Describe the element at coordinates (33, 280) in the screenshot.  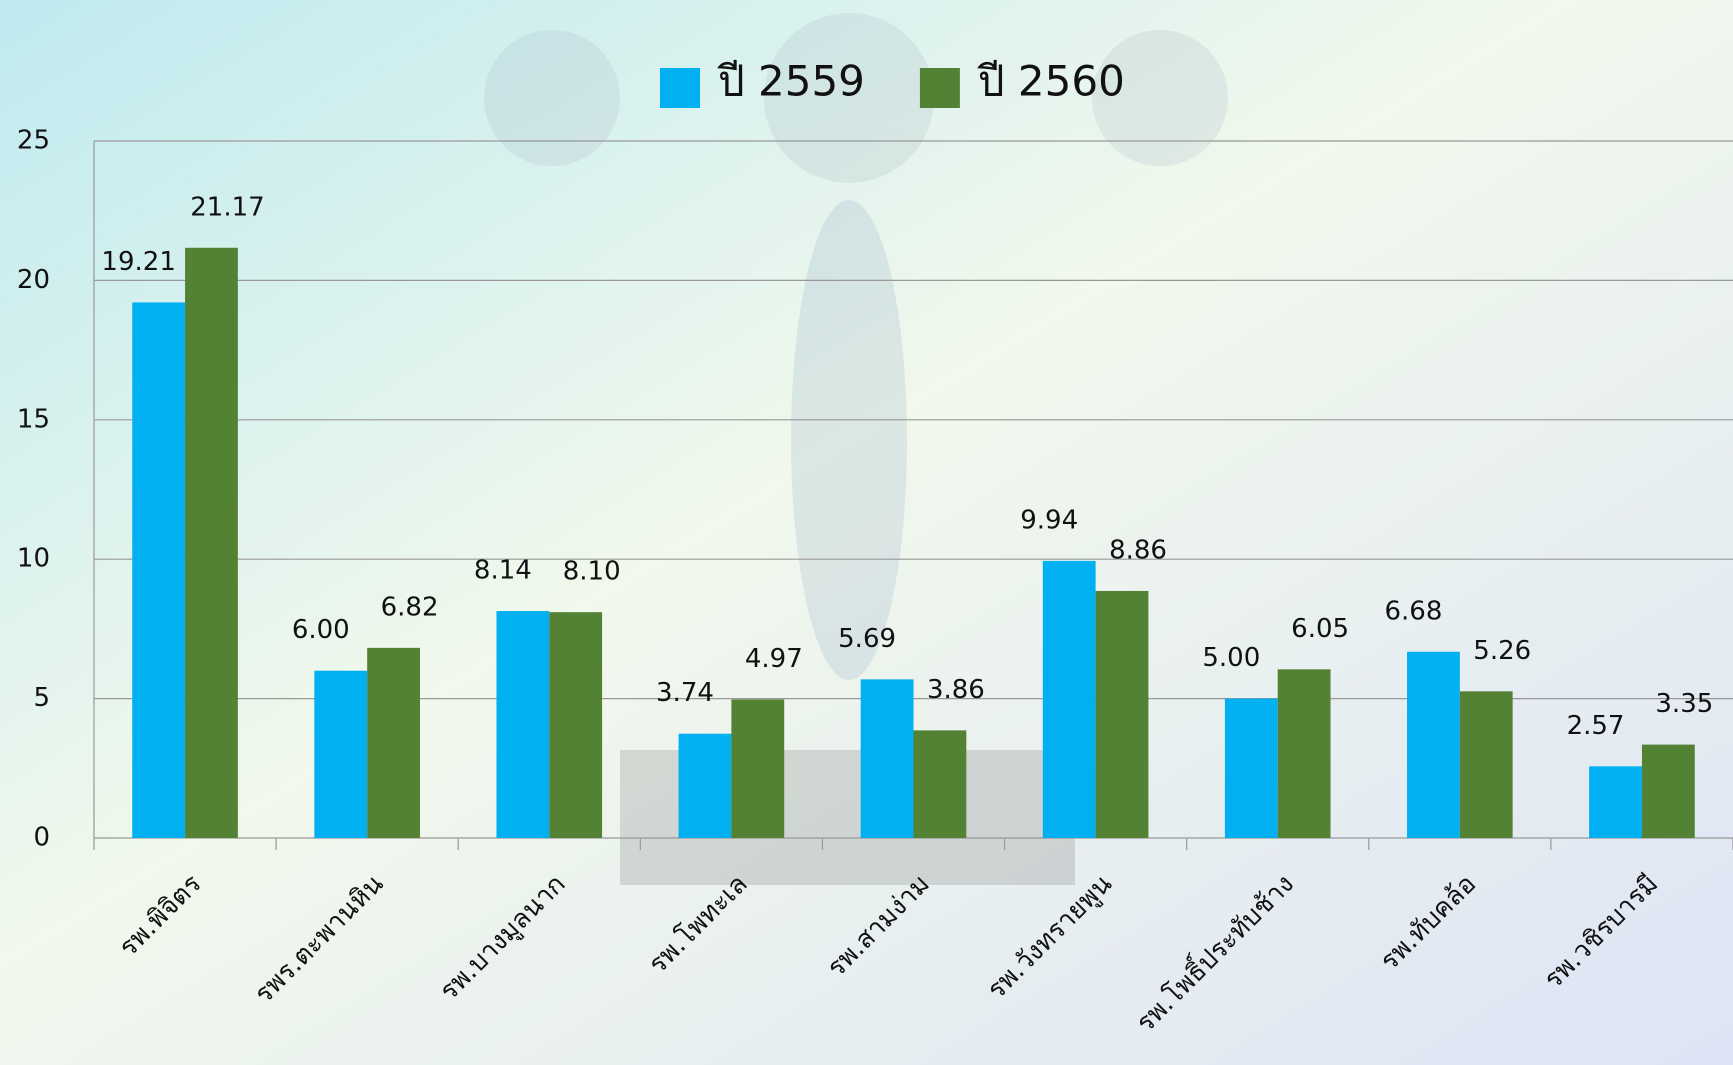
I see `y-tick-label: 20` at that location.